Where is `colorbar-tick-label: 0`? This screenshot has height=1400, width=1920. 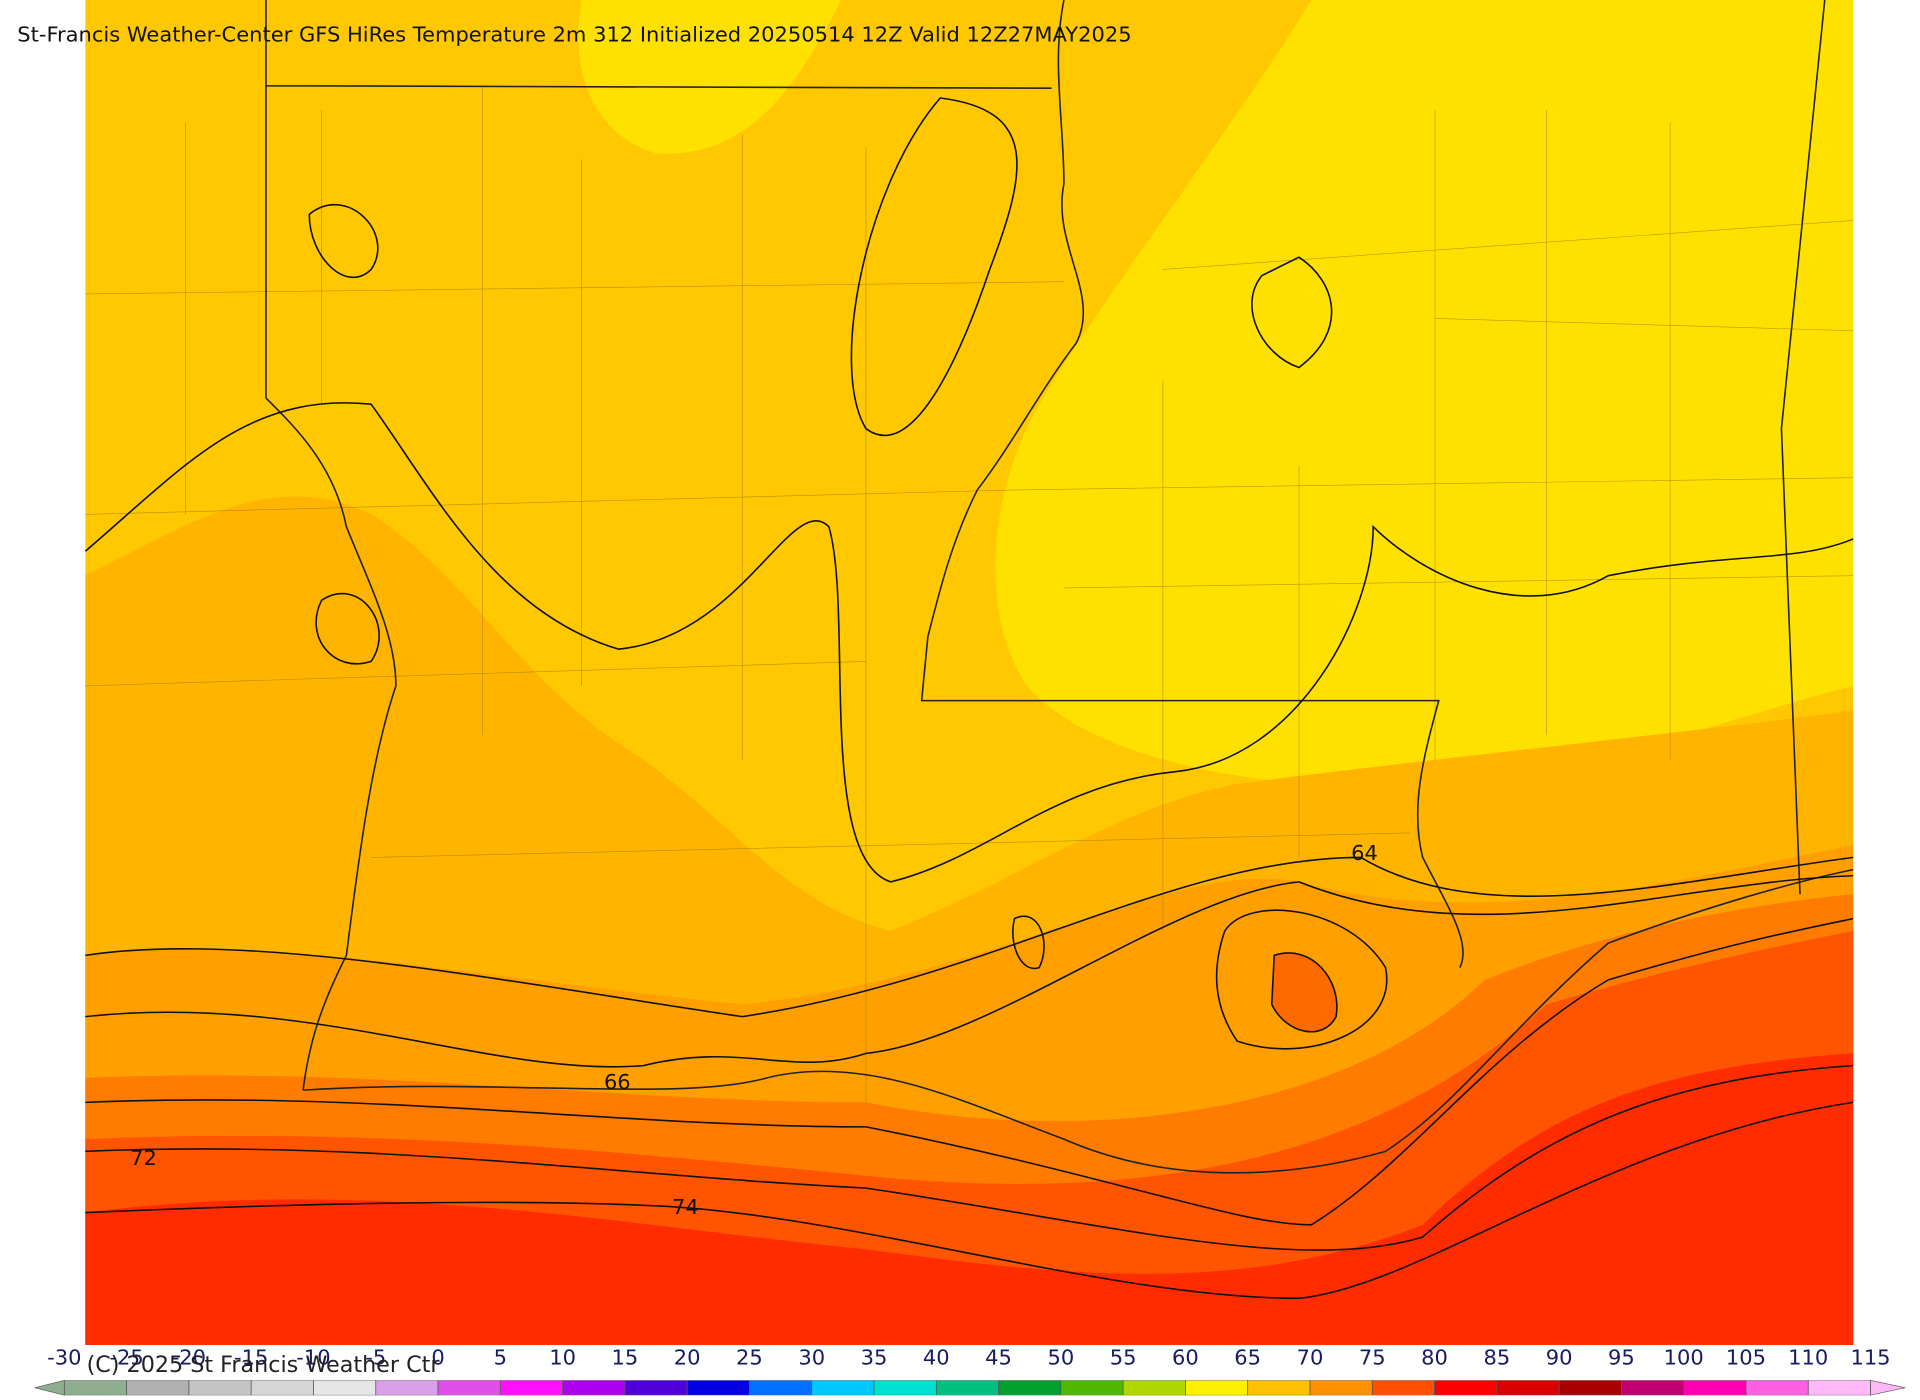
colorbar-tick-label: 0 is located at coordinates (437, 1358).